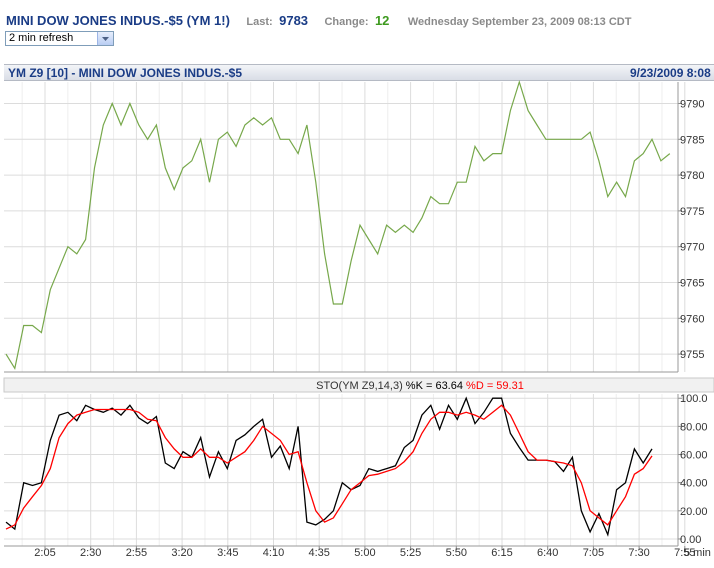  Describe the element at coordinates (690, 540) in the screenshot. I see `sto-y-tick-label: 0.00` at that location.